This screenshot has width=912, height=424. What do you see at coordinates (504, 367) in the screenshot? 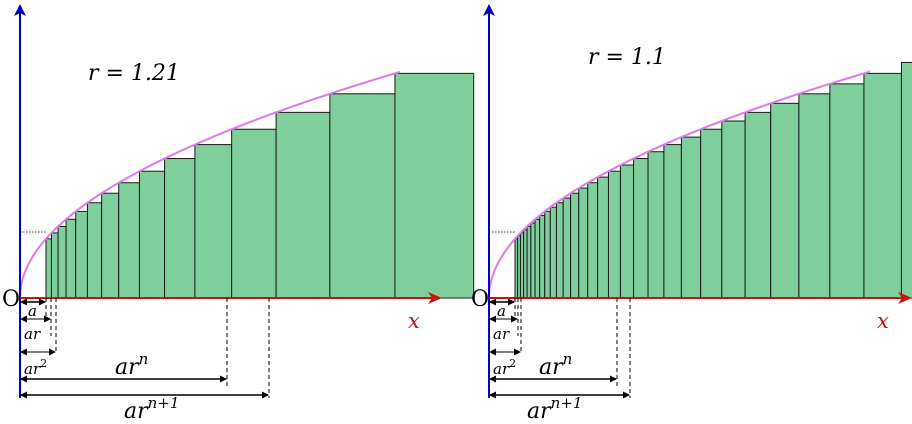
I see `label-right-ar2: ar2` at bounding box center [504, 367].